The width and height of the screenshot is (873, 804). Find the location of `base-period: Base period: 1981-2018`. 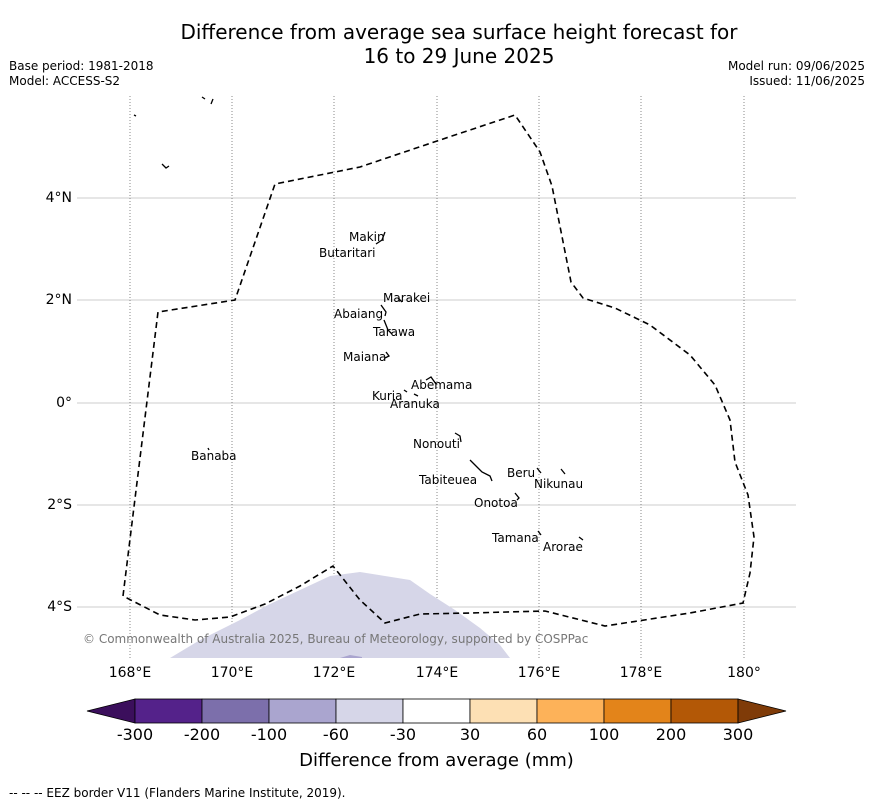

base-period: Base period: 1981-2018 is located at coordinates (81, 66).